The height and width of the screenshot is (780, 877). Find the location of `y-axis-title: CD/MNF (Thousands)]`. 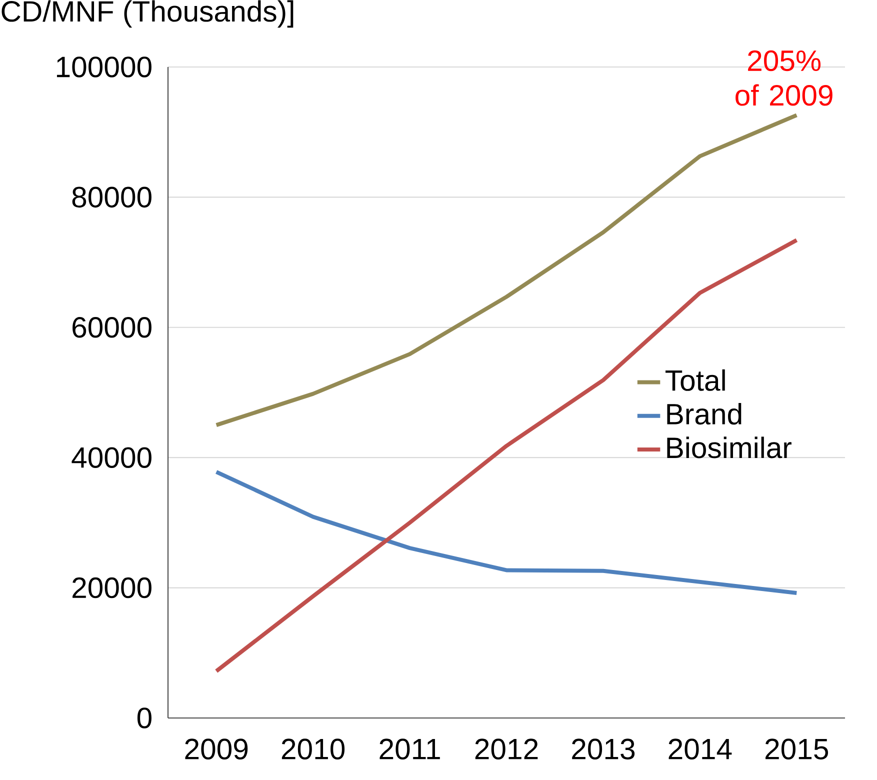

y-axis-title: CD/MNF (Thousands)] is located at coordinates (148, 14).